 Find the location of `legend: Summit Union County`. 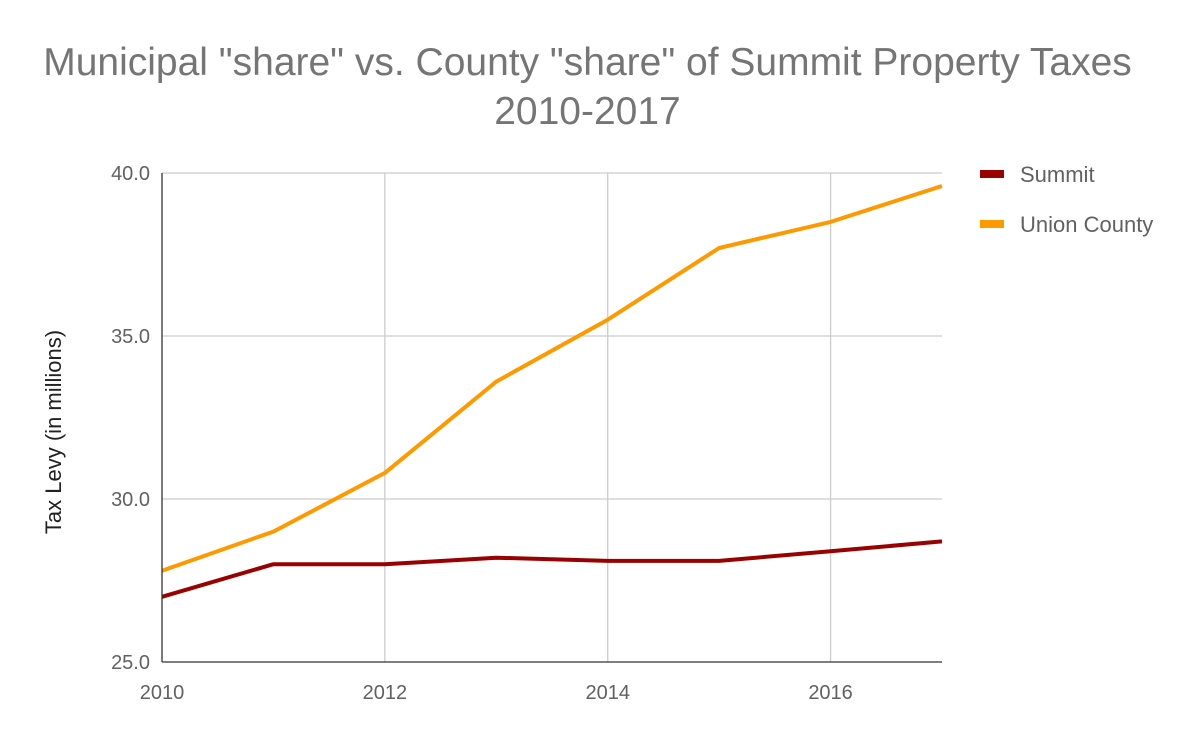

legend: Summit Union County is located at coordinates (1066, 199).